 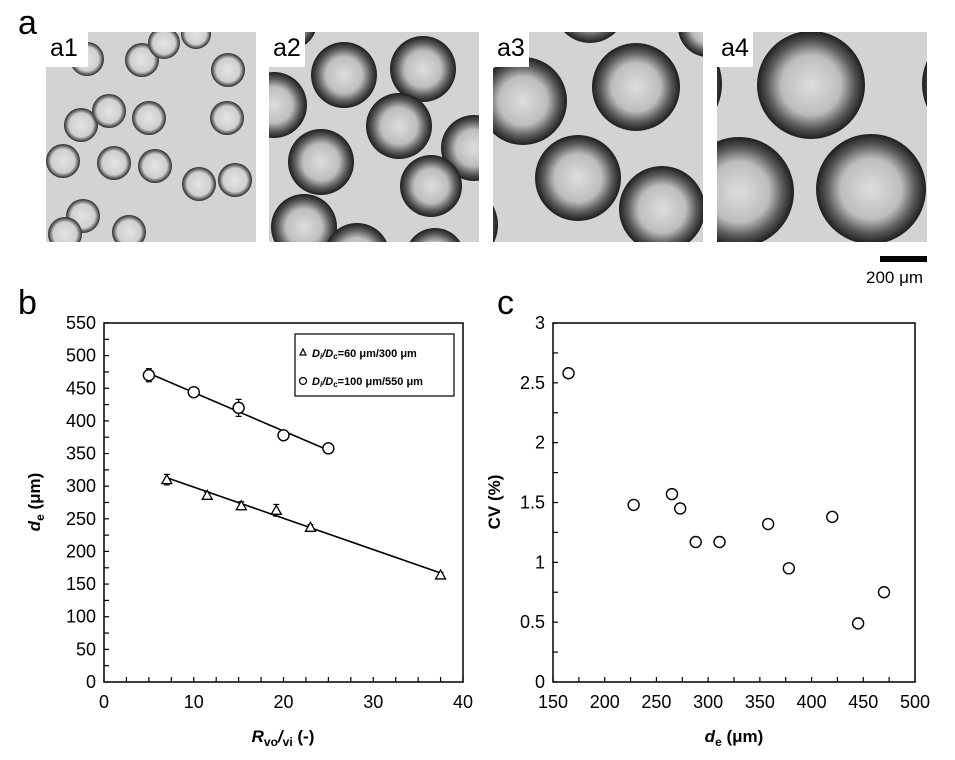 I want to click on micrograph-label-a4: a4, so click(x=735, y=49).